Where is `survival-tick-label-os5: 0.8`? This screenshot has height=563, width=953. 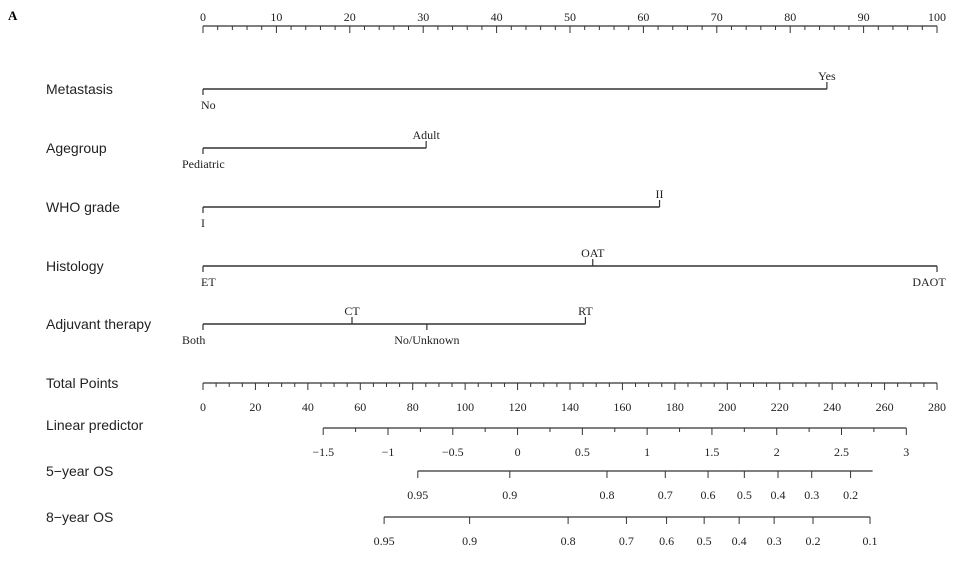
survival-tick-label-os5: 0.8 is located at coordinates (606, 495).